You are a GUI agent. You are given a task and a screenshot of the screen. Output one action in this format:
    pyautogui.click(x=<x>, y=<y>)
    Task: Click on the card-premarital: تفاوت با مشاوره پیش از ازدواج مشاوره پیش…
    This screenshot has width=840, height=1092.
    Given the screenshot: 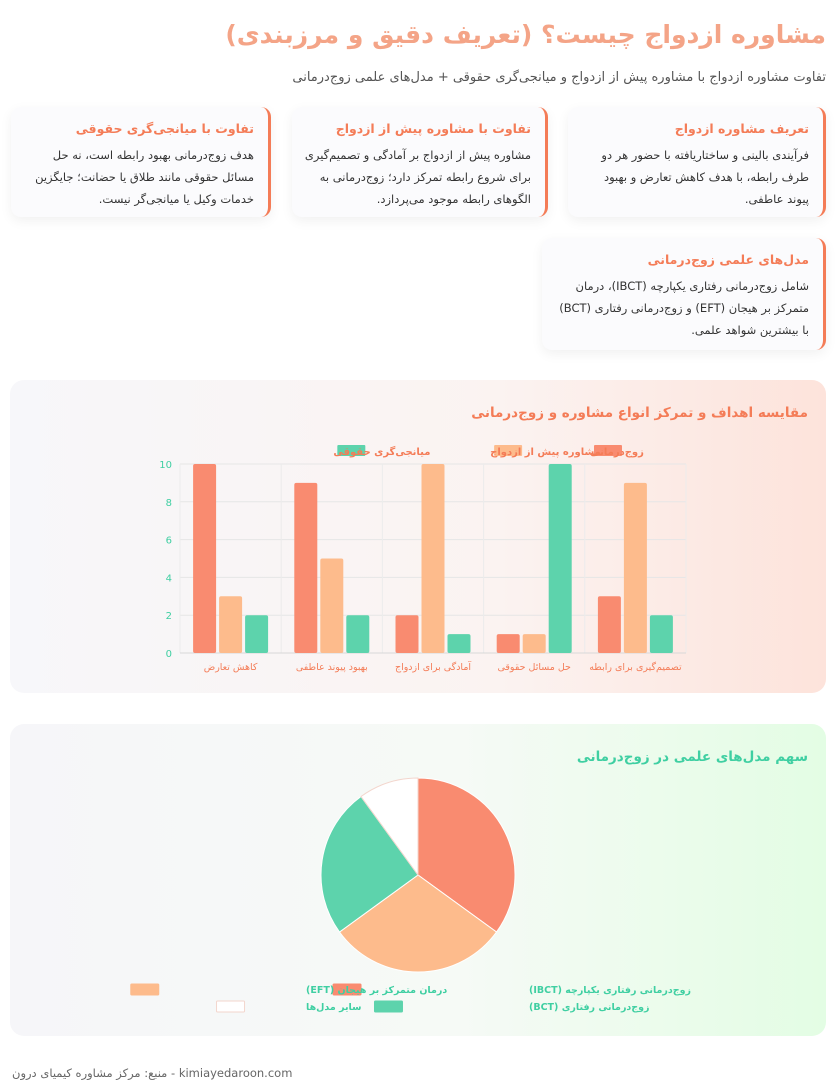 What is the action you would take?
    pyautogui.click(x=420, y=162)
    